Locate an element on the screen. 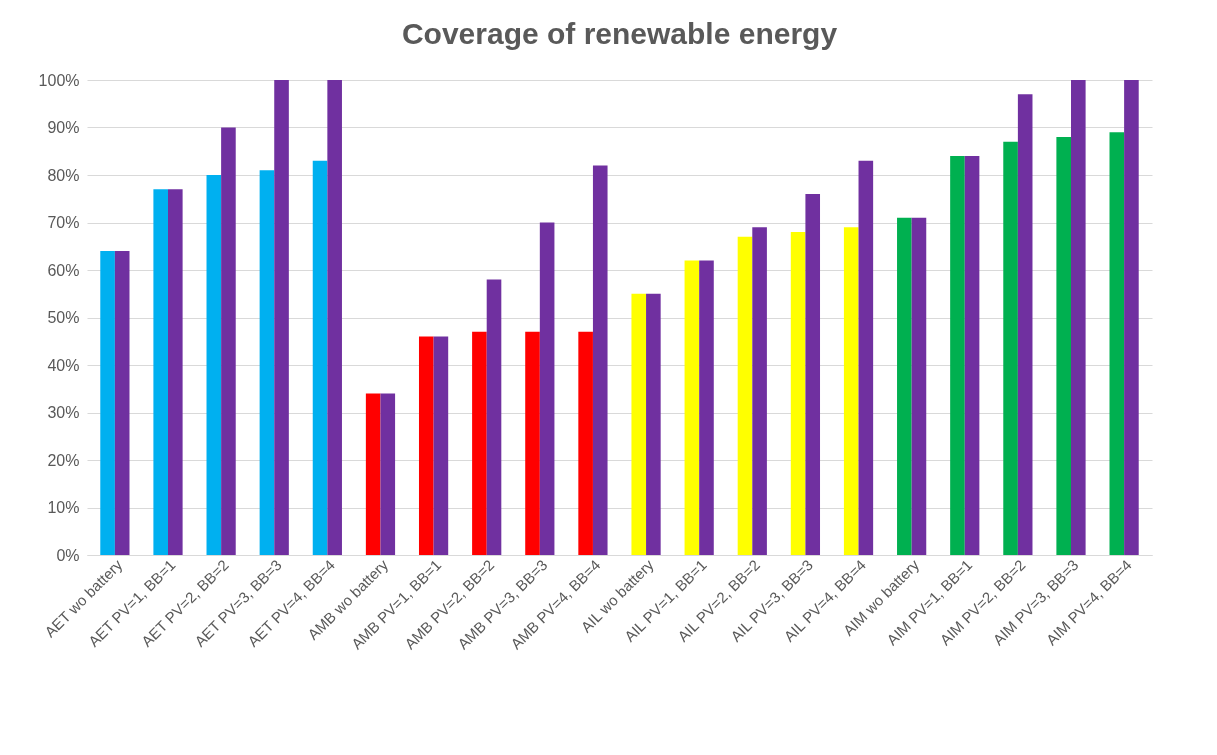 The image size is (1217, 755). y-tick-label: 100% is located at coordinates (59, 80).